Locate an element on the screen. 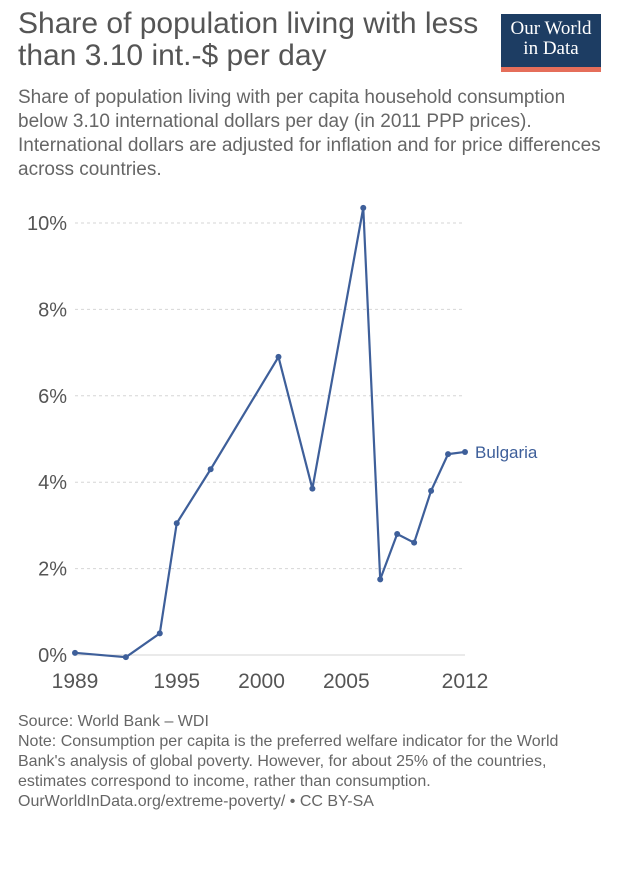  y-tick-label: 10% is located at coordinates (47, 224).